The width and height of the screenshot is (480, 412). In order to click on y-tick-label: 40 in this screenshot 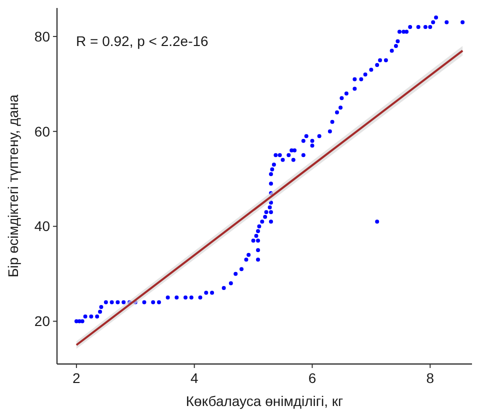, I will do `click(42, 226)`.